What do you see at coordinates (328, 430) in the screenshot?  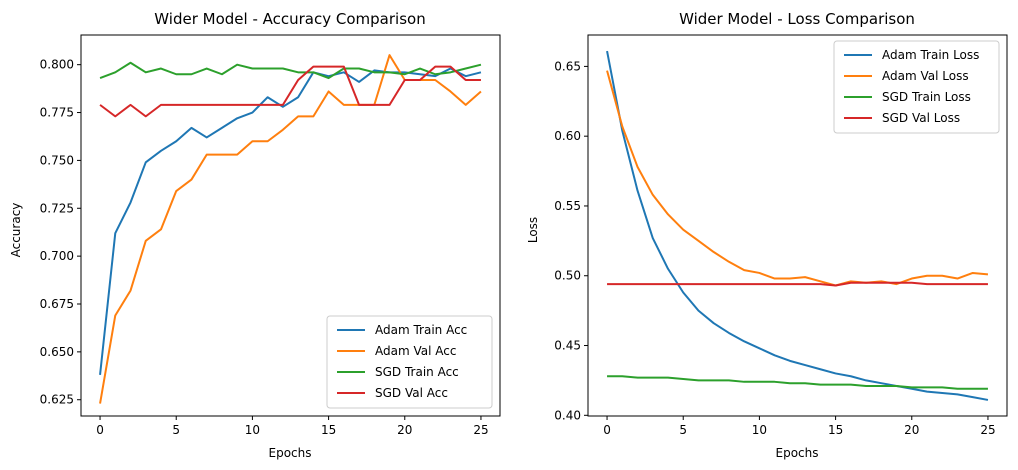 I see `accuracy-x-tick-label: 15` at bounding box center [328, 430].